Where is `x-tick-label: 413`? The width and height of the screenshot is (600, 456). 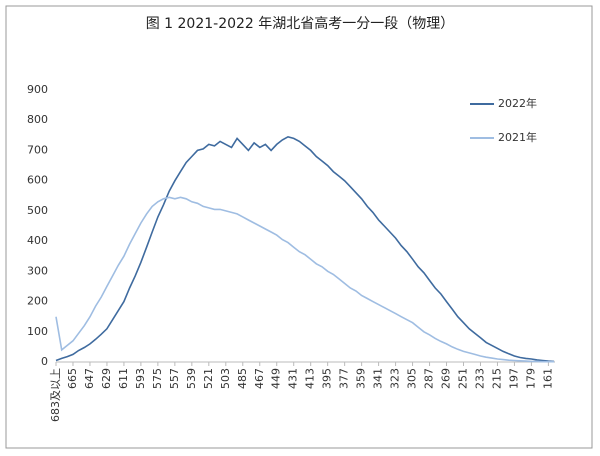
x-tick-label: 413 is located at coordinates (310, 378).